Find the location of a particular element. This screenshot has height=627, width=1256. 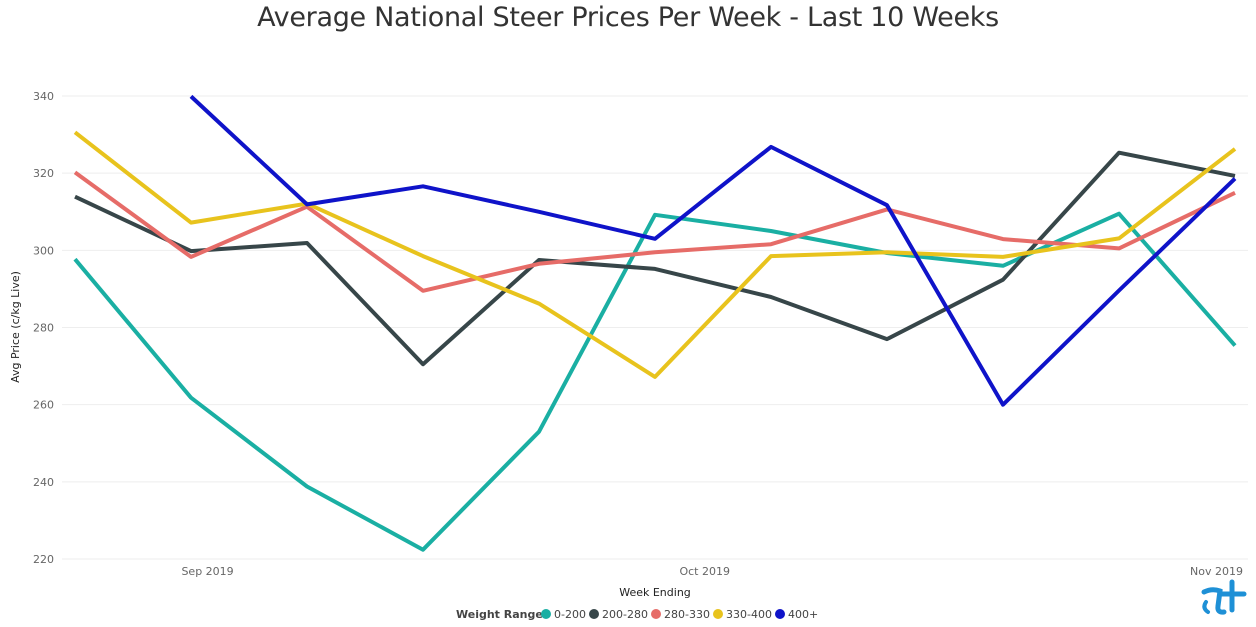

brand-logo-icon is located at coordinates (1224, 597).